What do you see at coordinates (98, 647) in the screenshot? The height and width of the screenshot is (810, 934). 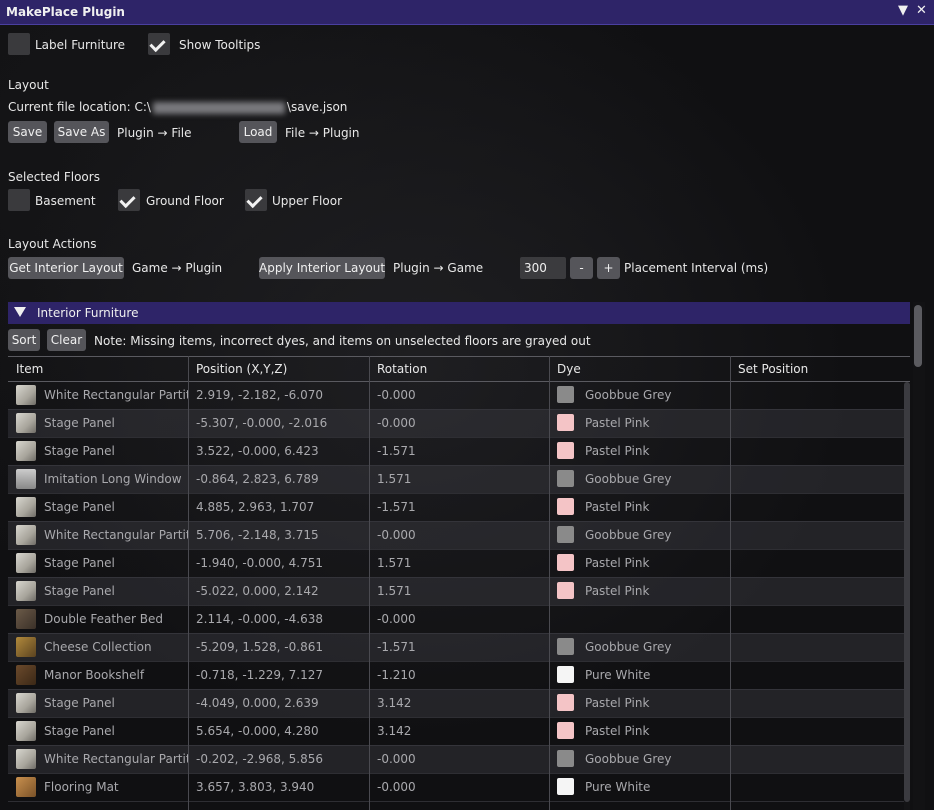 I see `item-name: Cheese Collection` at bounding box center [98, 647].